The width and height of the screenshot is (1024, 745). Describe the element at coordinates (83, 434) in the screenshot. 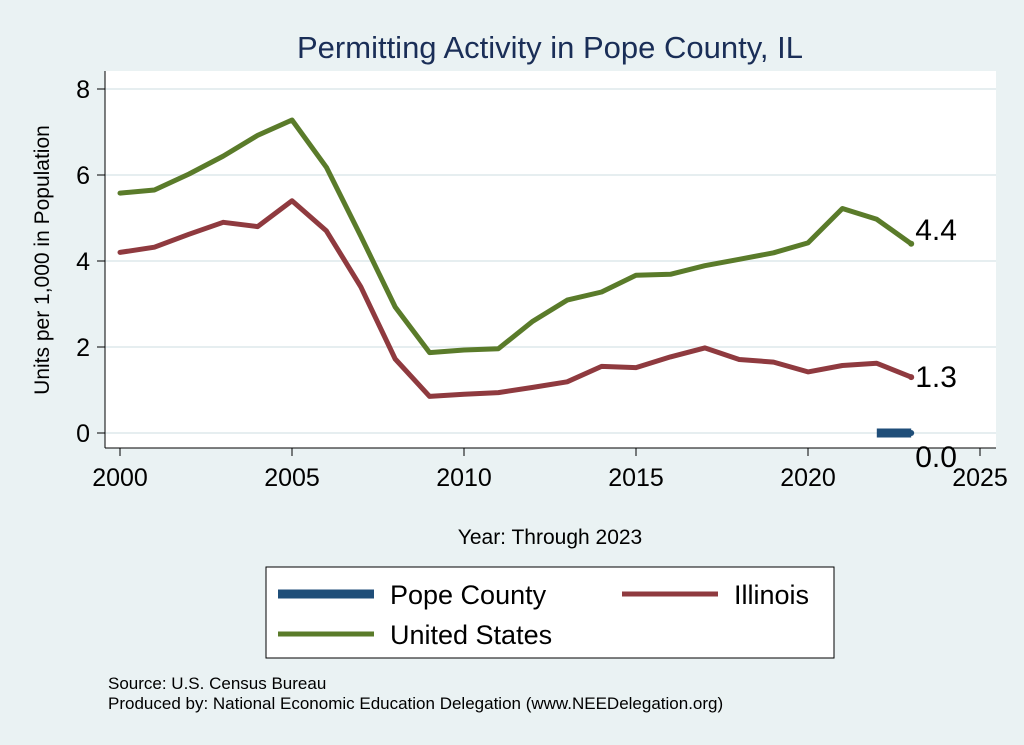

I see `y-tick-label: 0` at that location.